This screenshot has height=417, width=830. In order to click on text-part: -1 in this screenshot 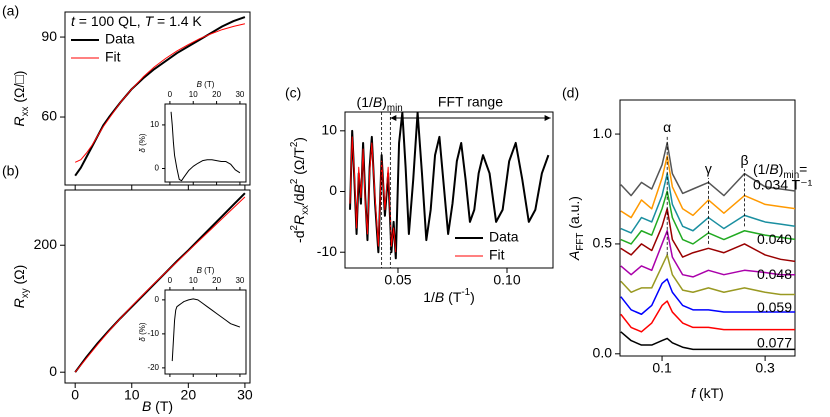, I will do `click(465, 292)`.